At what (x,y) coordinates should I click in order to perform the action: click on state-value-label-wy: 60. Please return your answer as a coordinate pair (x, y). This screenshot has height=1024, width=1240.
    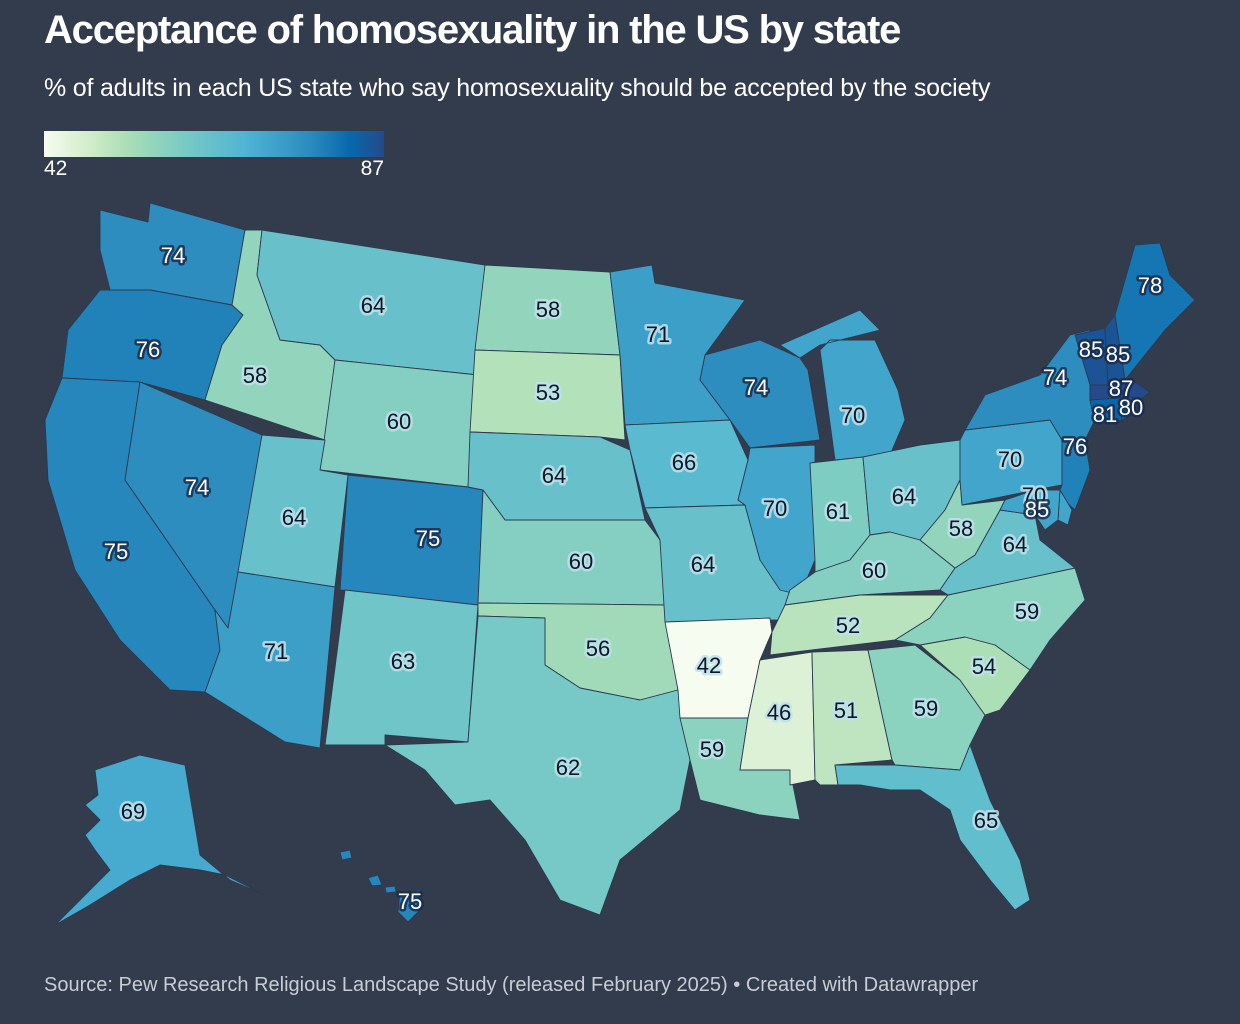
    Looking at the image, I should click on (399, 421).